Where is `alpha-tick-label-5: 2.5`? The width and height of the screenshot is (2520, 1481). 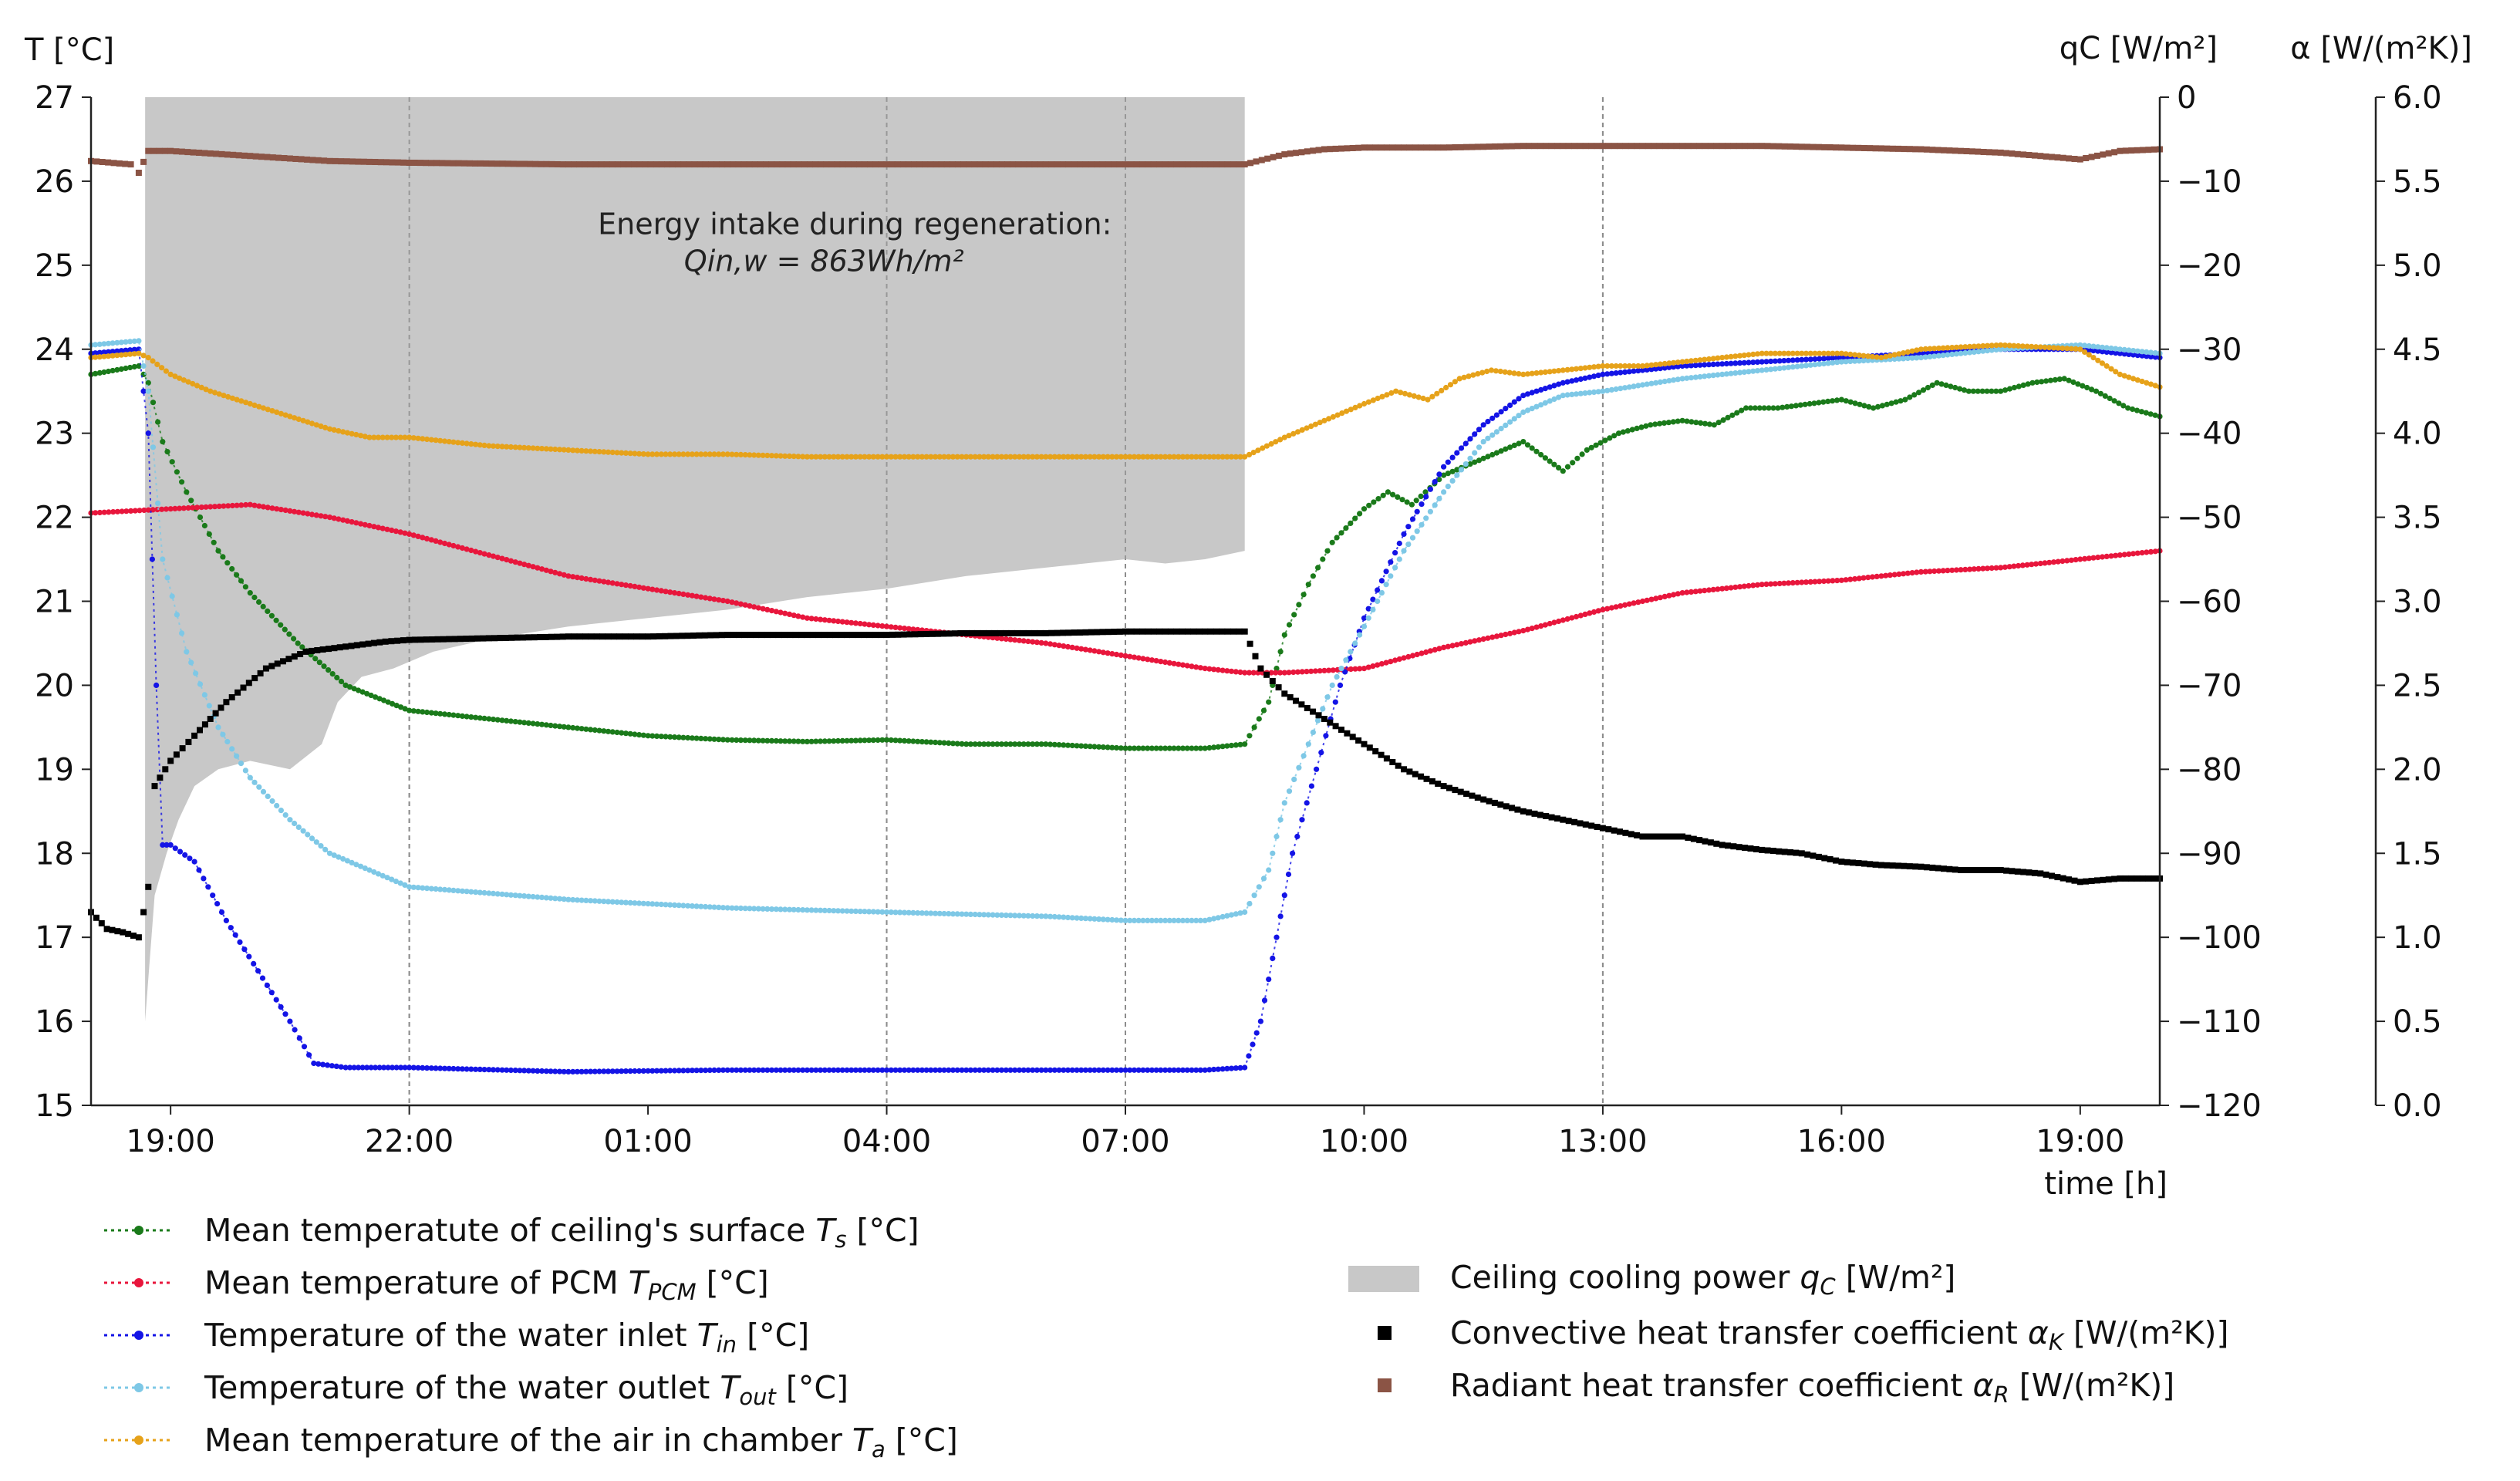
alpha-tick-label-5: 2.5 is located at coordinates (2417, 685).